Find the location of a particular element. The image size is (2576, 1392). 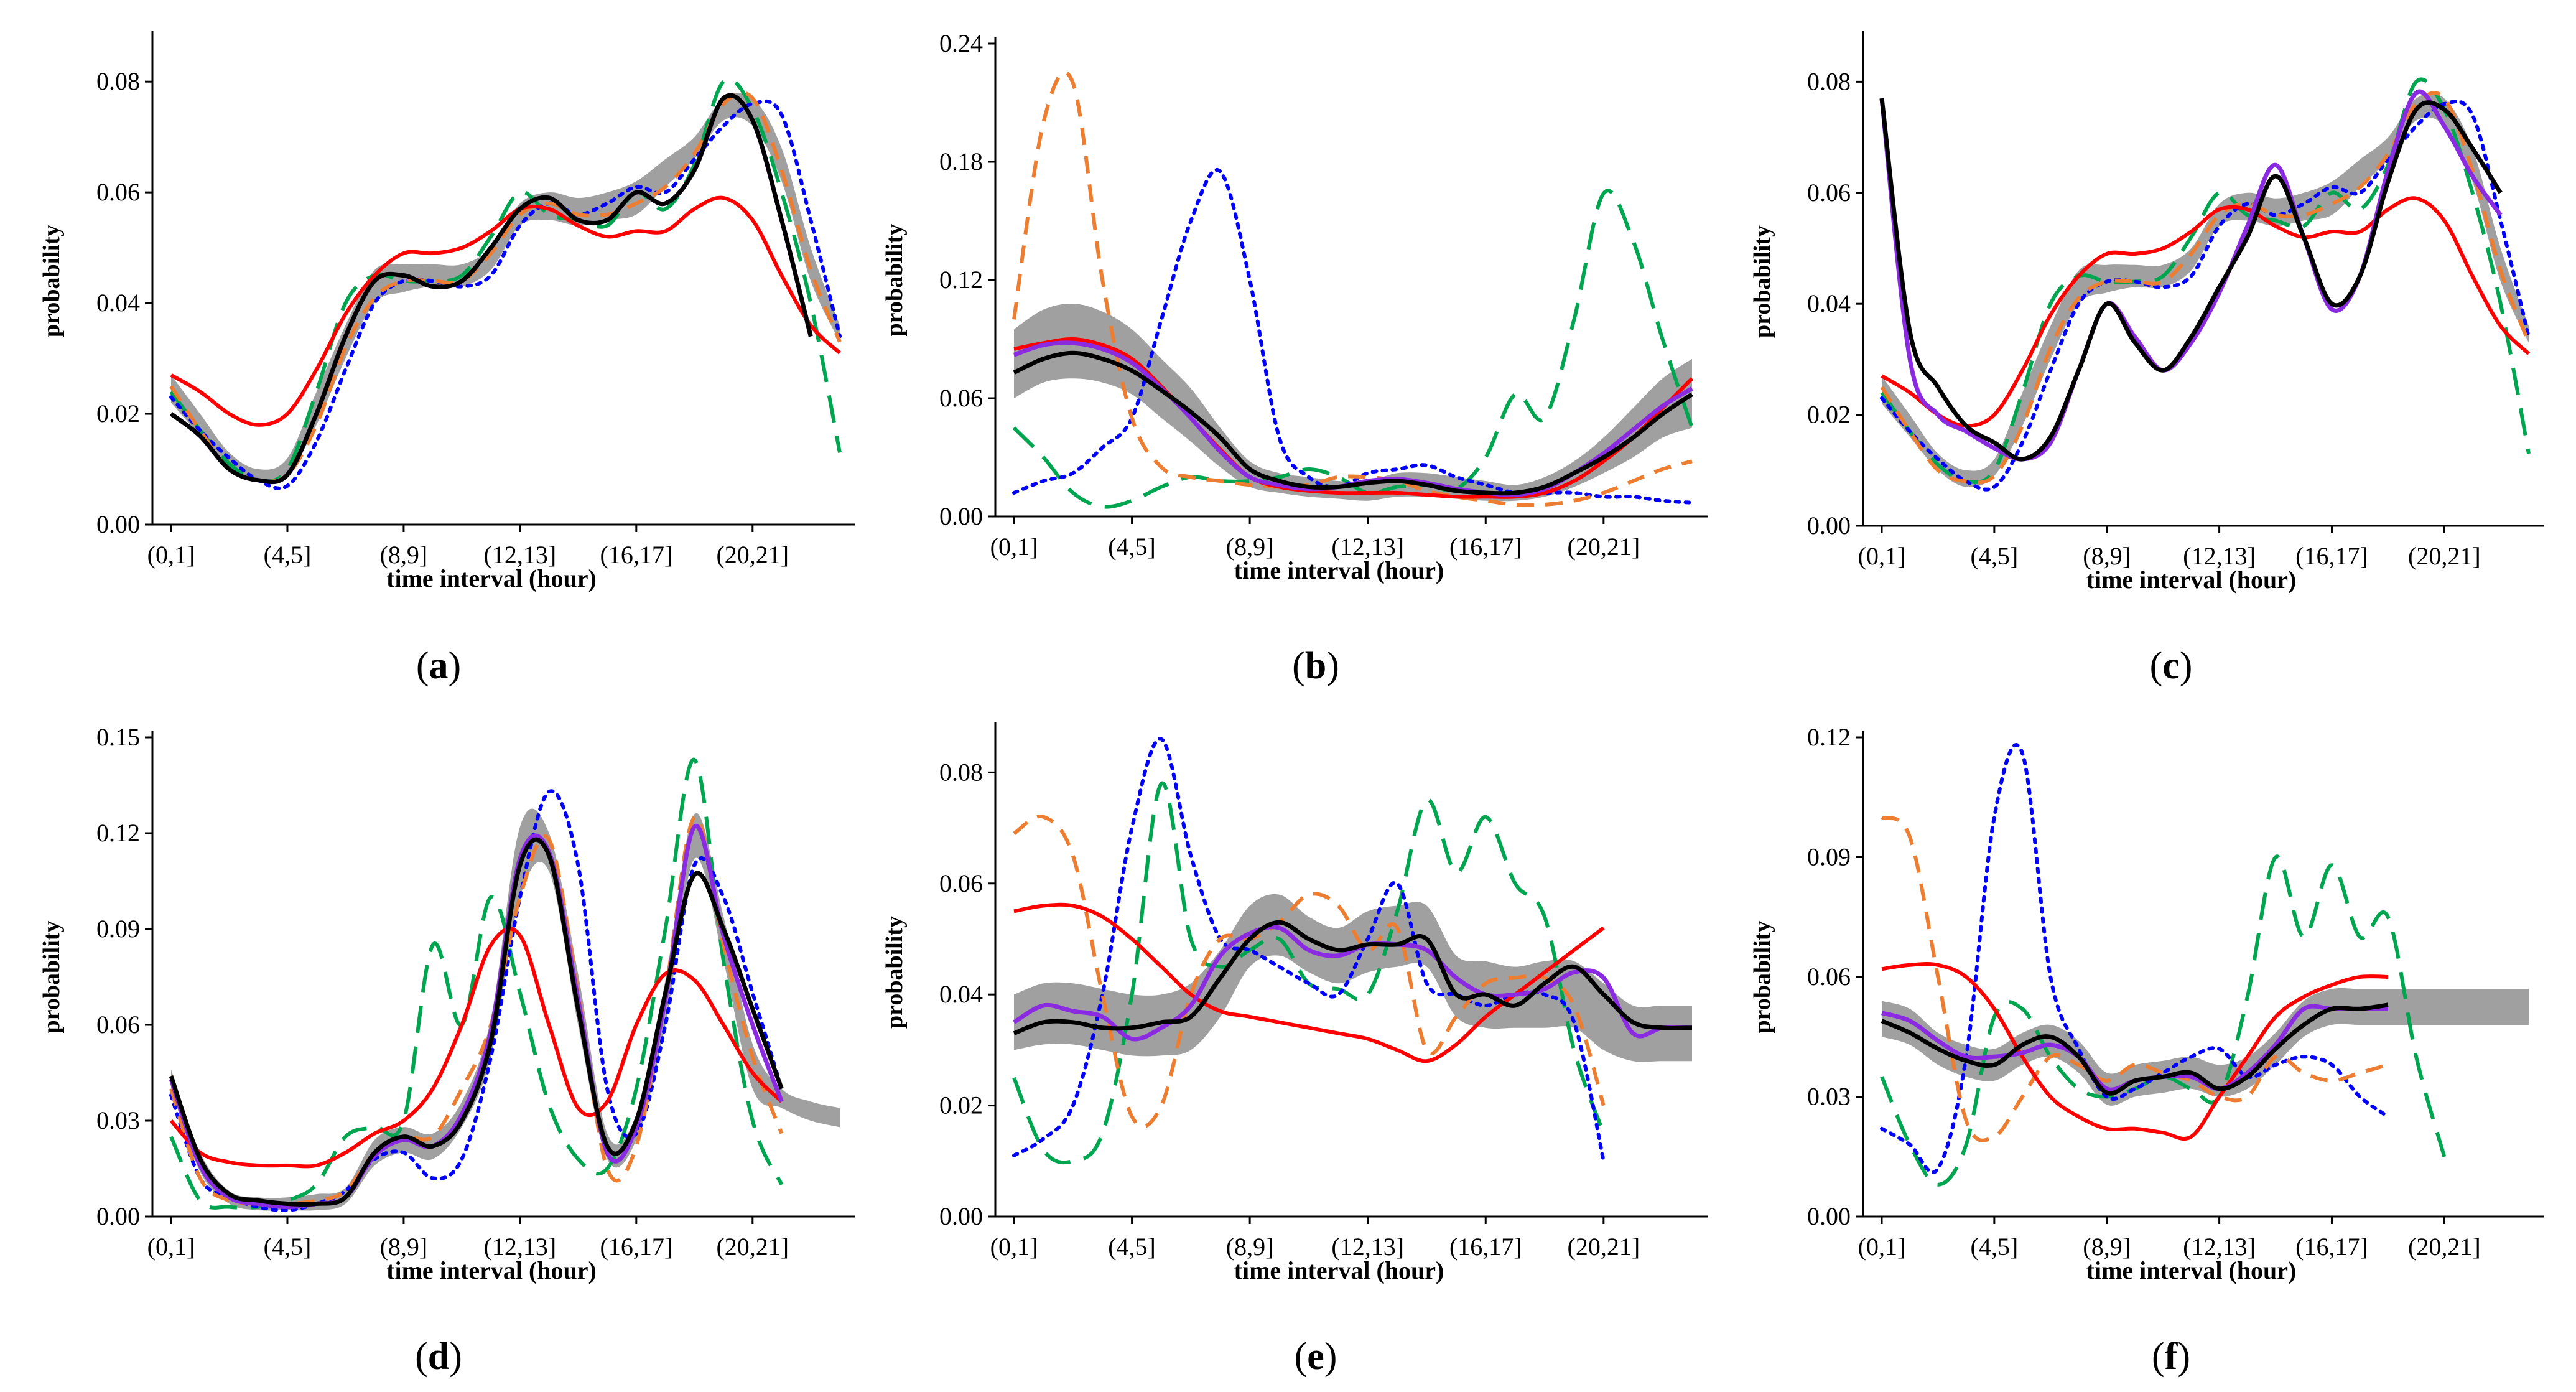

panel-label: (b) is located at coordinates (1315, 666).